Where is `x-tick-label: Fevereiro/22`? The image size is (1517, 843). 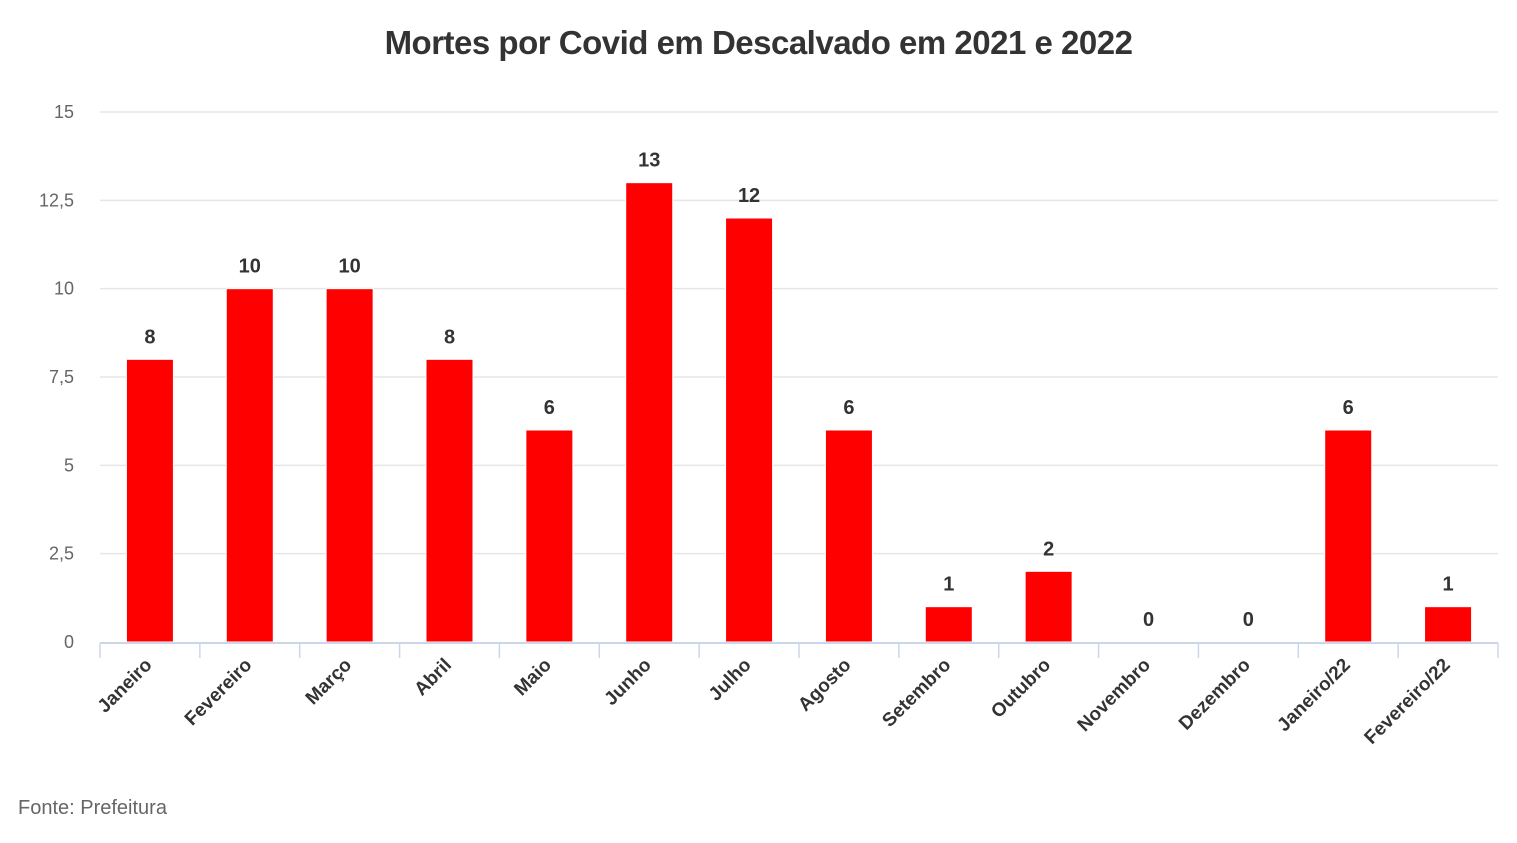 x-tick-label: Fevereiro/22 is located at coordinates (1408, 702).